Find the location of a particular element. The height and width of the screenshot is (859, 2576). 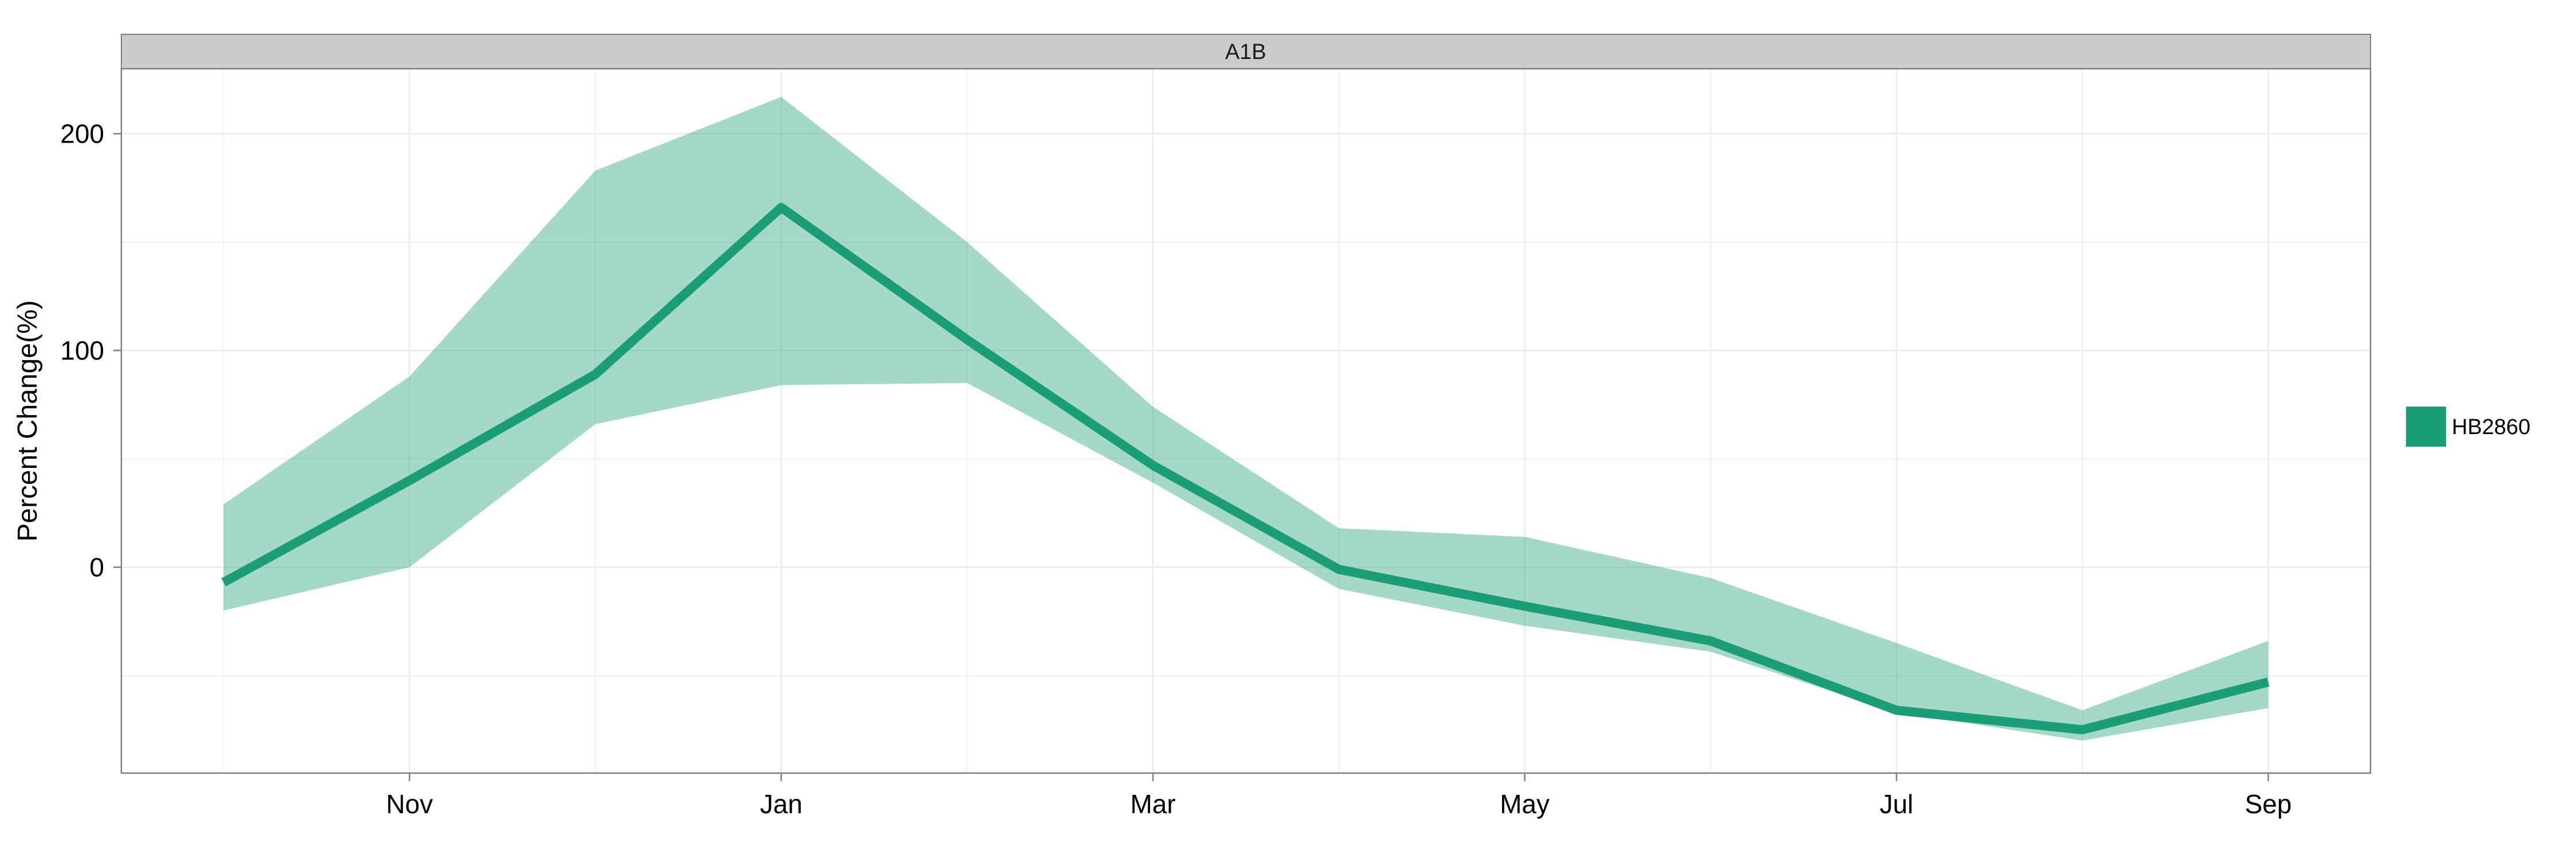

facet-strip-label: A1B is located at coordinates (1245, 52).